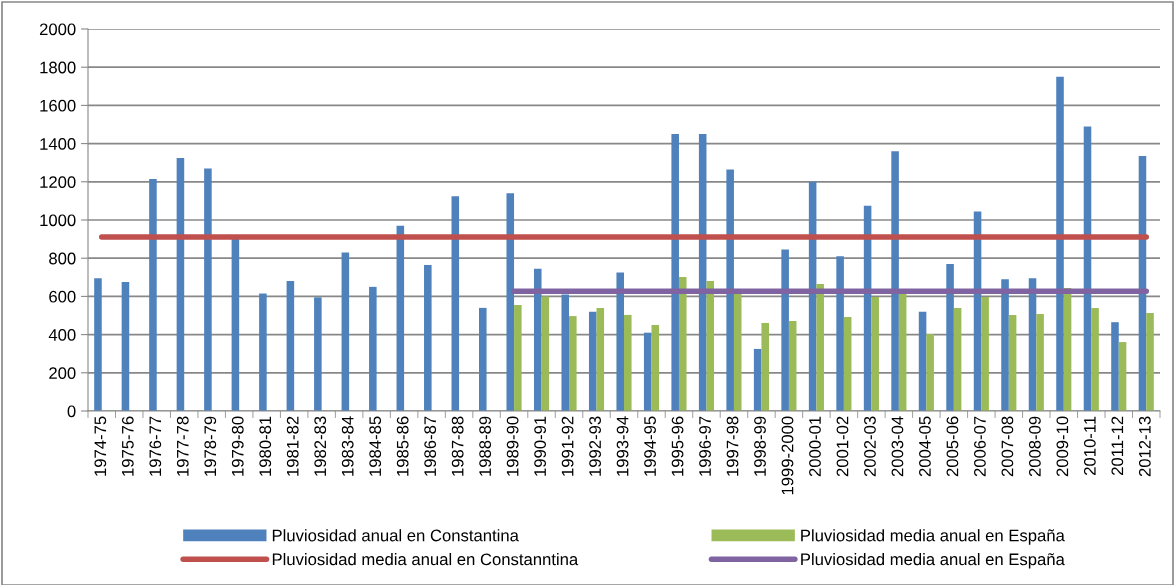 The image size is (1175, 585). I want to click on y-tick-label: 1400, so click(58, 144).